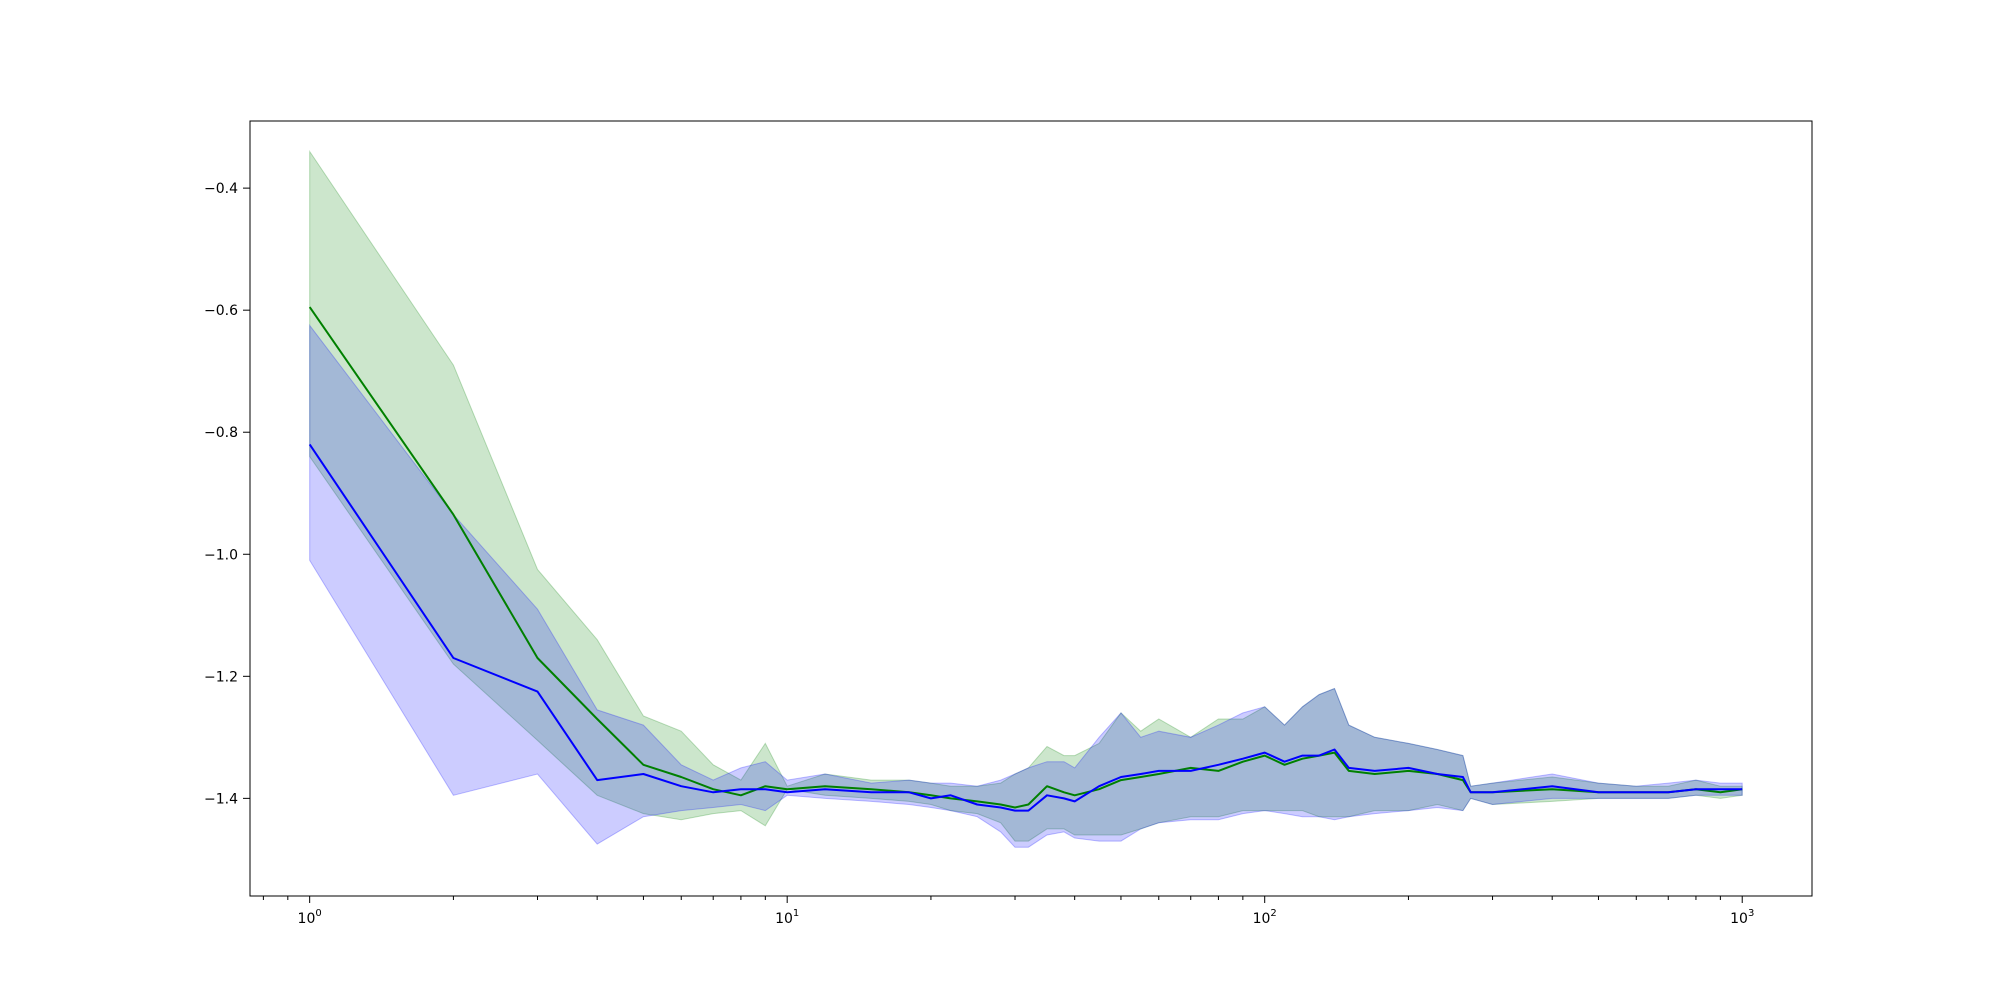 The image size is (2000, 1000). I want to click on y-tick-label: −0.8, so click(221, 433).